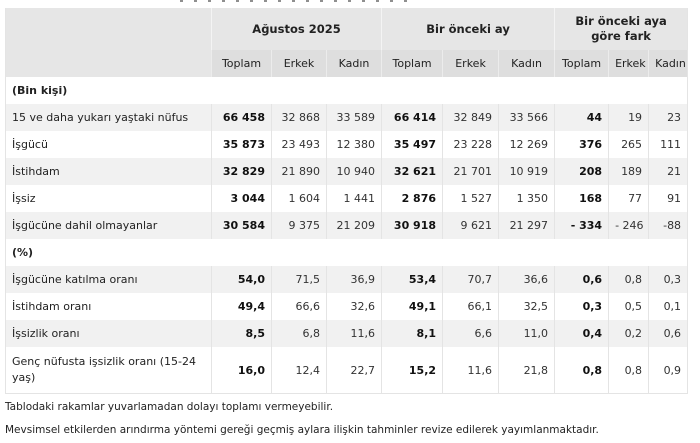  What do you see at coordinates (299, 306) in the screenshot?
I see `table-cell: 66,6` at bounding box center [299, 306].